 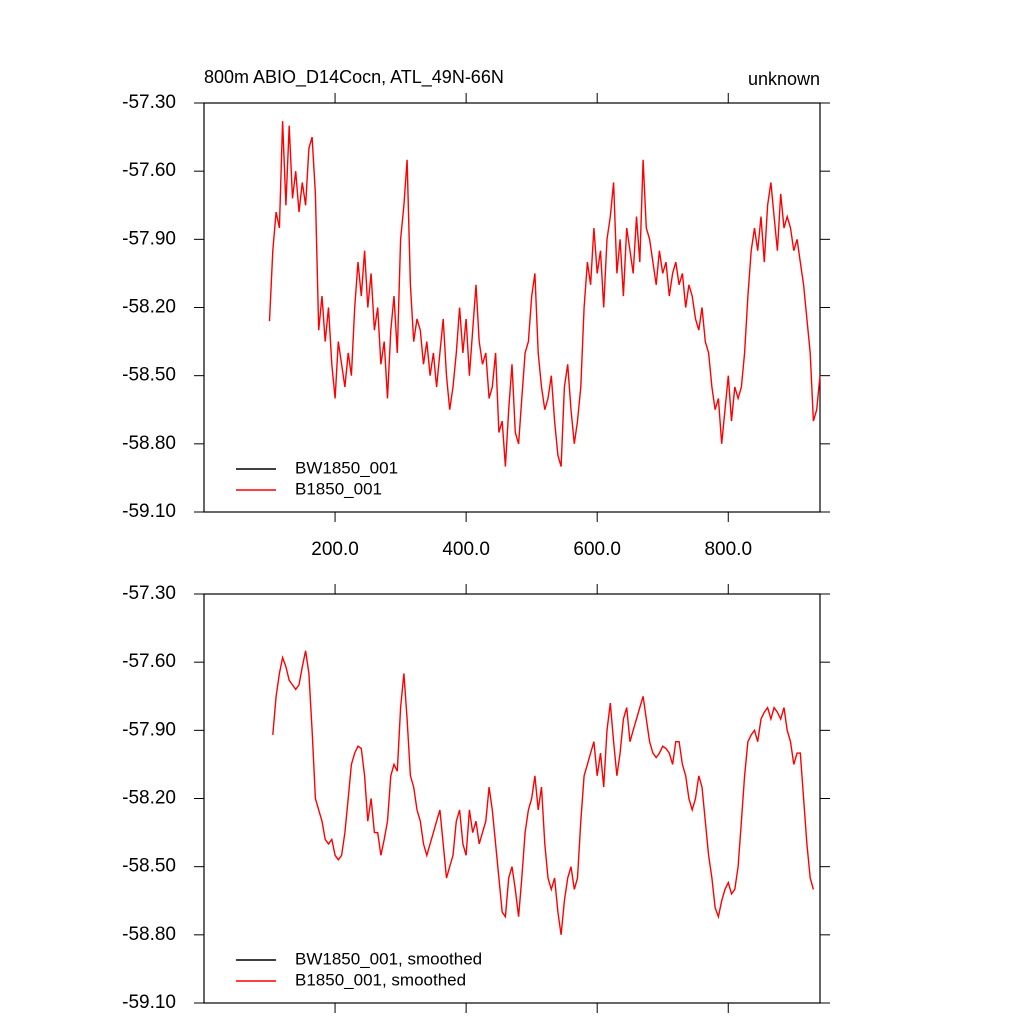 What do you see at coordinates (728, 549) in the screenshot?
I see `x-tick-label: 800.0` at bounding box center [728, 549].